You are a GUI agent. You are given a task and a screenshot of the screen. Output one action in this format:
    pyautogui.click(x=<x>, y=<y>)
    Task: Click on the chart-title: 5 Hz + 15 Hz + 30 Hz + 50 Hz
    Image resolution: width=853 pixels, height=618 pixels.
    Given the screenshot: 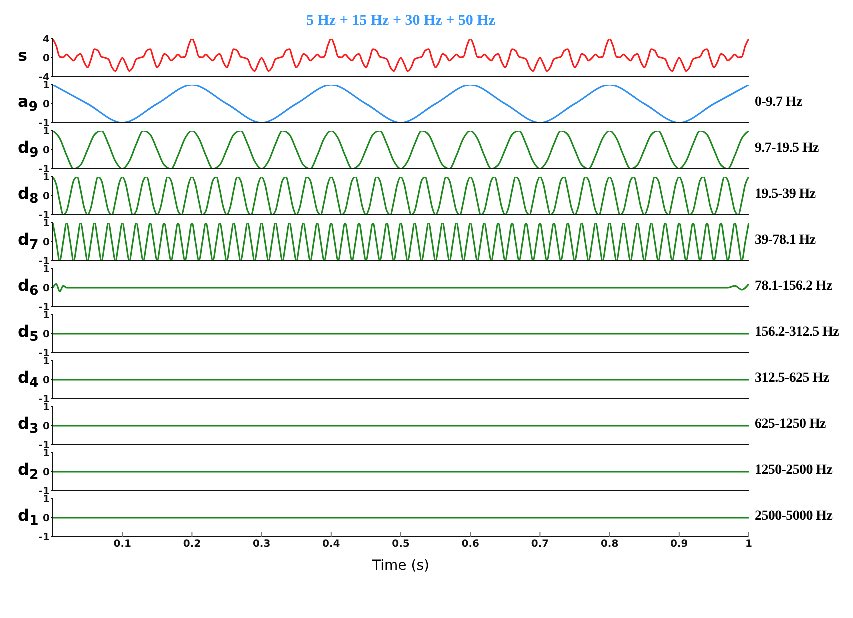 What is the action you would take?
    pyautogui.click(x=401, y=21)
    